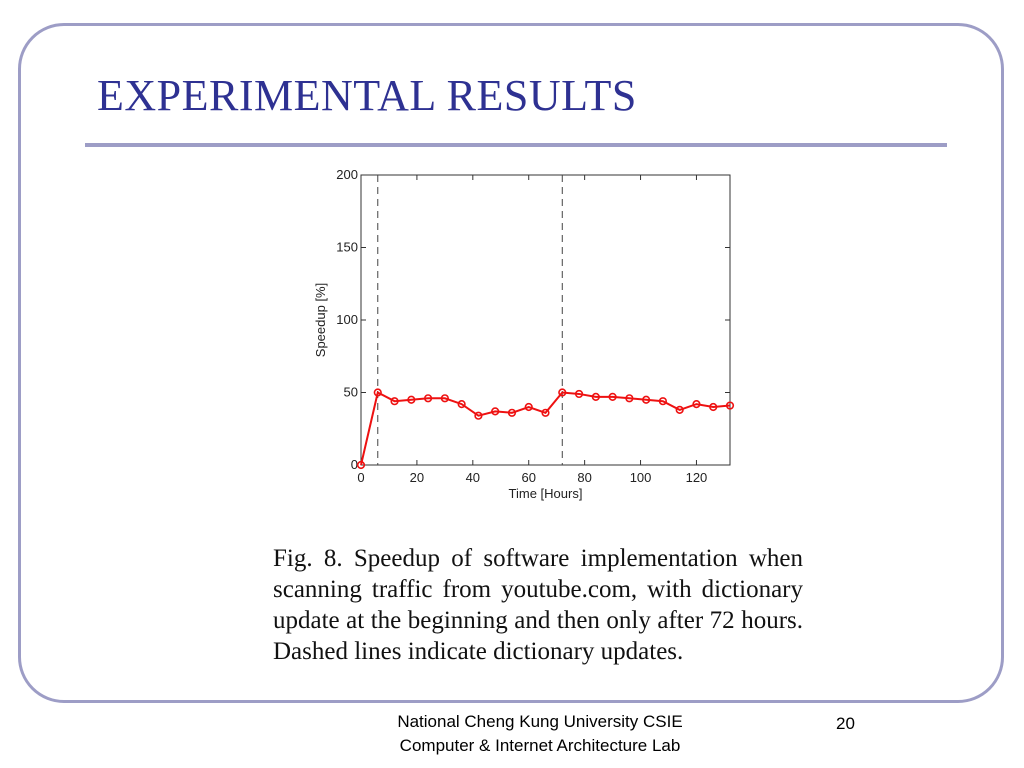 The image size is (1024, 768). I want to click on y-axis-label: Speedup [%], so click(320, 320).